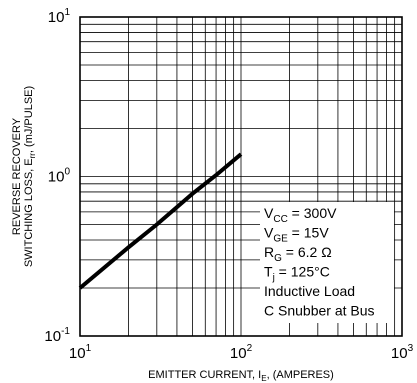  I want to click on y-axis-label-line1: REVERSE RECOVERY, so click(17, 176).